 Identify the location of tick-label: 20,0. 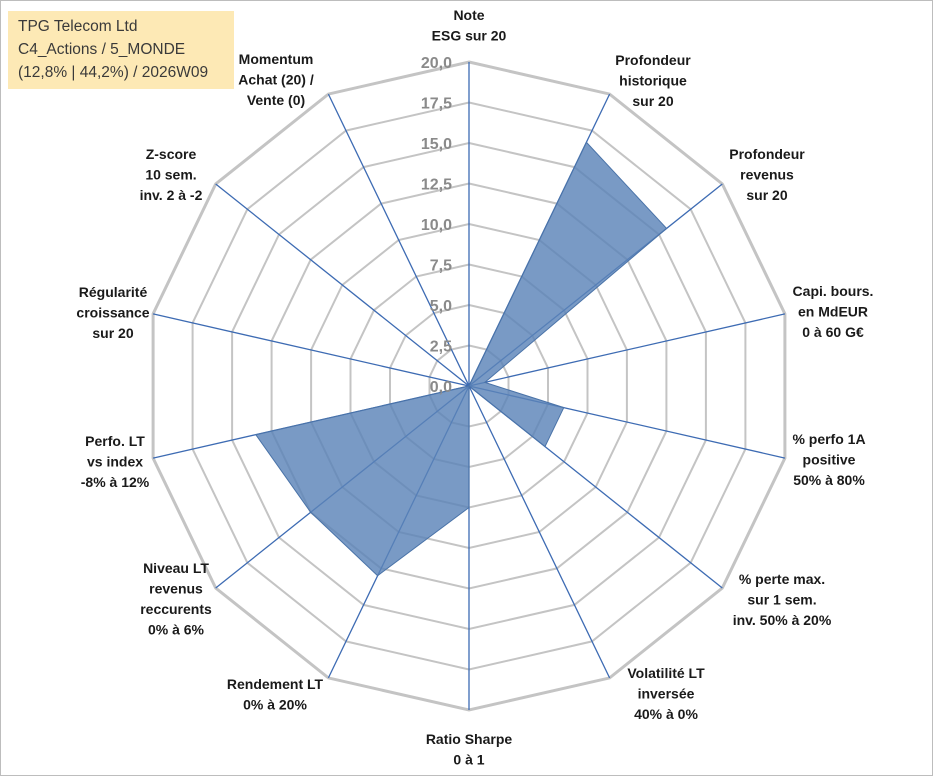
(436, 63).